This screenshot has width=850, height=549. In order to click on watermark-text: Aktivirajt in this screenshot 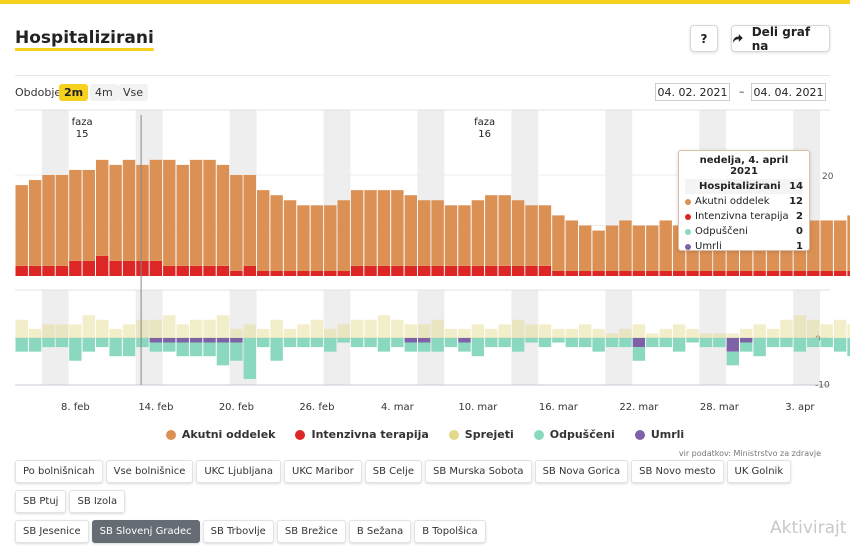, I will do `click(808, 528)`.